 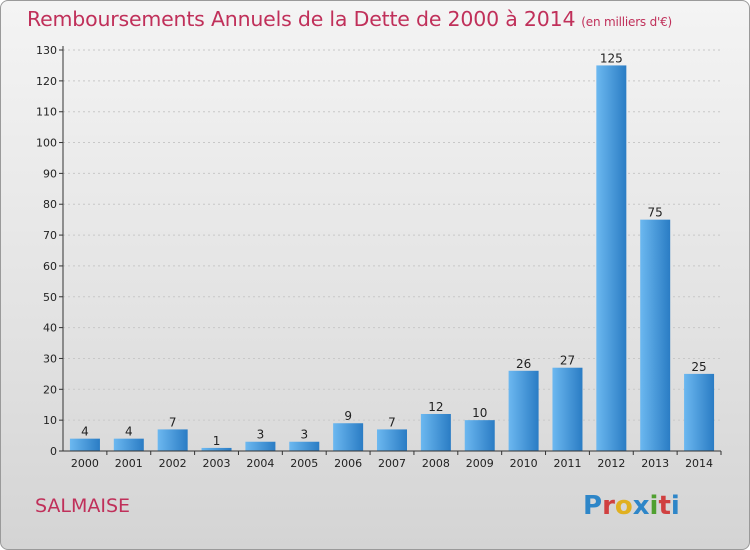 I want to click on y-tick-label: 60, so click(x=50, y=266).